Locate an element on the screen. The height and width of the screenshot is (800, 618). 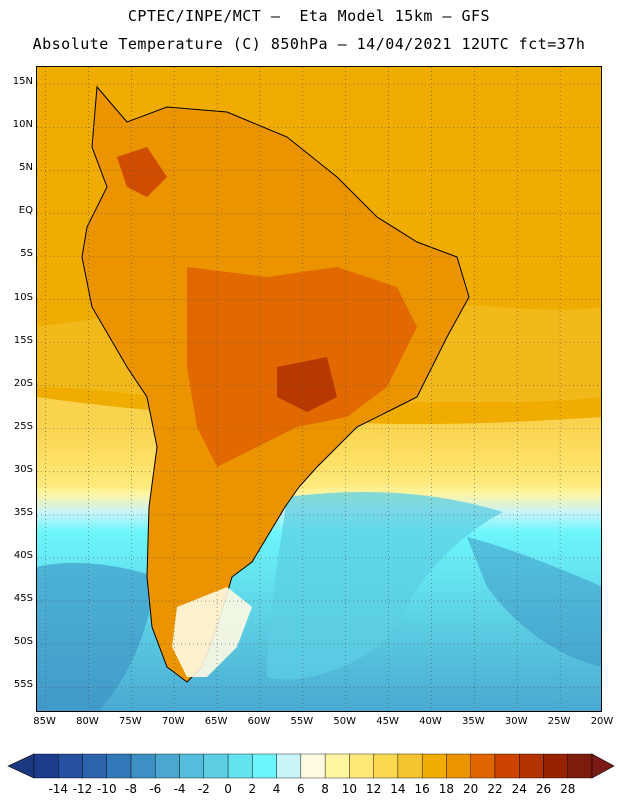
colorbar-tick-label: -4 is located at coordinates (179, 789).